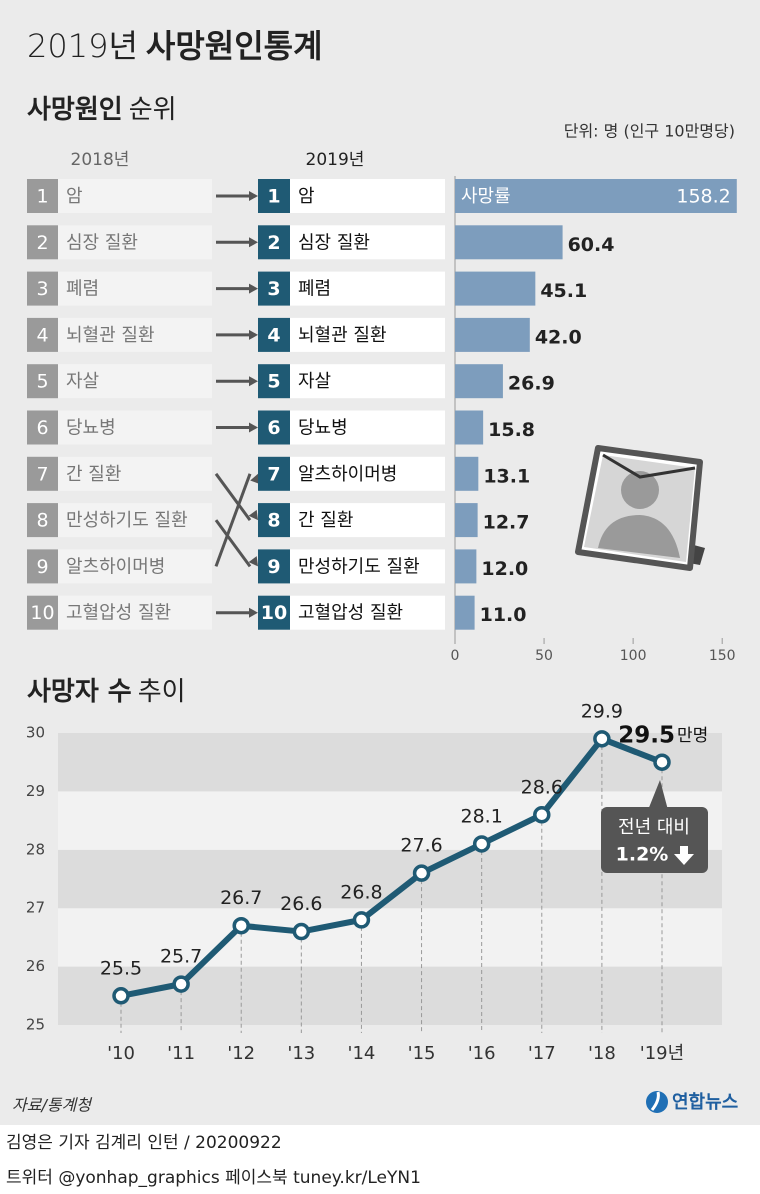  I want to click on rank-number: 5, so click(42, 382).